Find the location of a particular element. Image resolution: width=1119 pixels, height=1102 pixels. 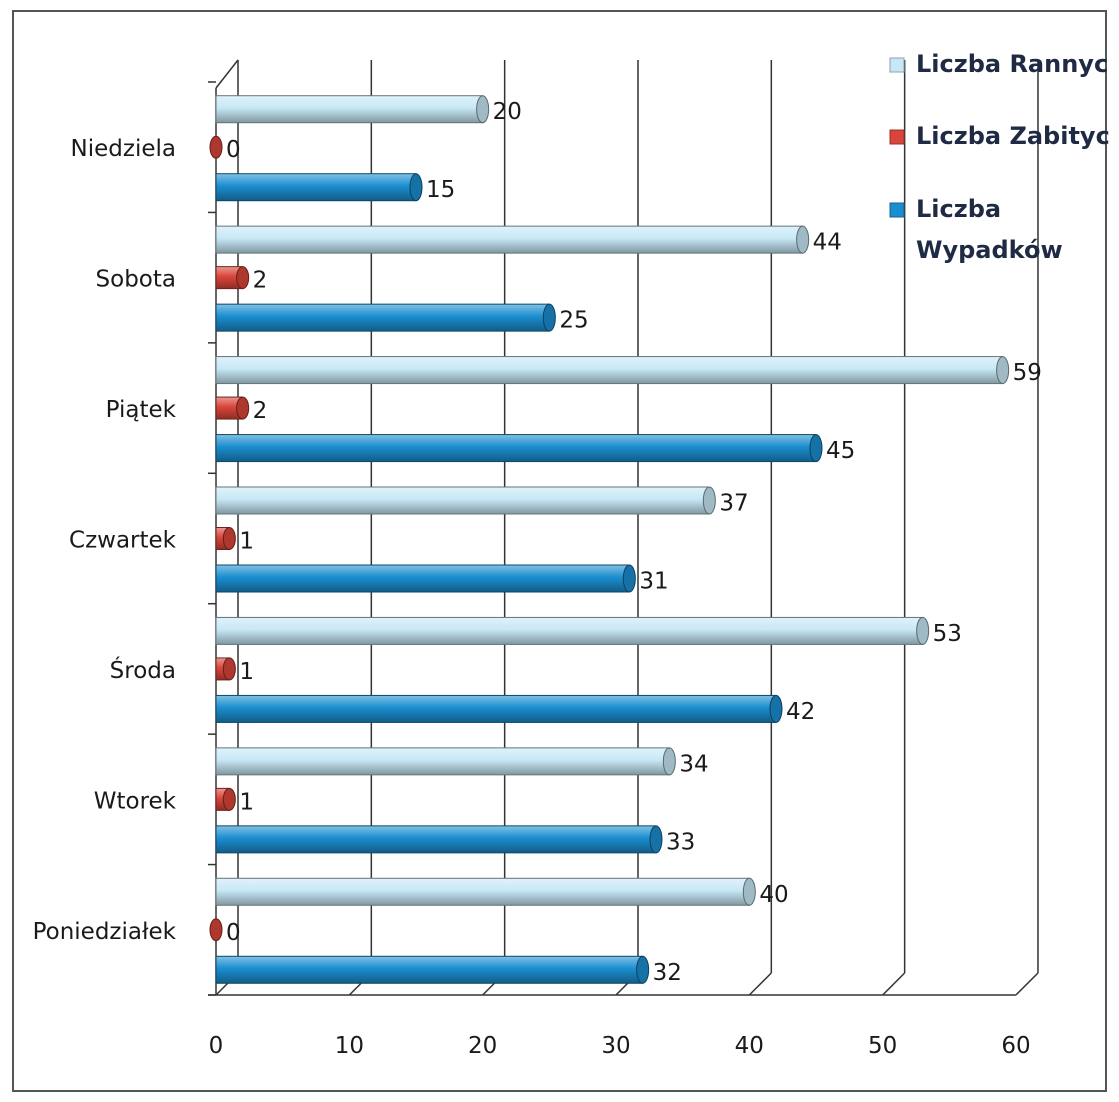

data-label: 53 is located at coordinates (947, 634).